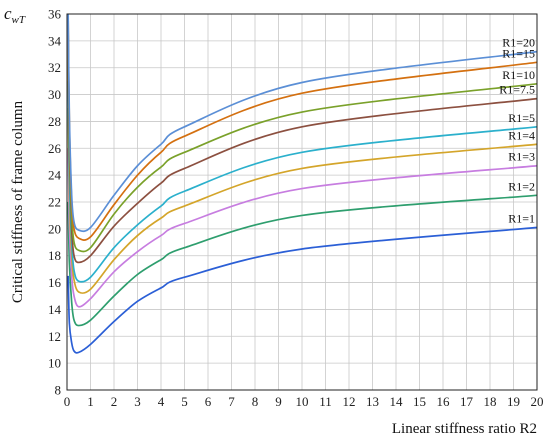 The height and width of the screenshot is (441, 550). I want to click on x-tick-label: 1, so click(90, 401).